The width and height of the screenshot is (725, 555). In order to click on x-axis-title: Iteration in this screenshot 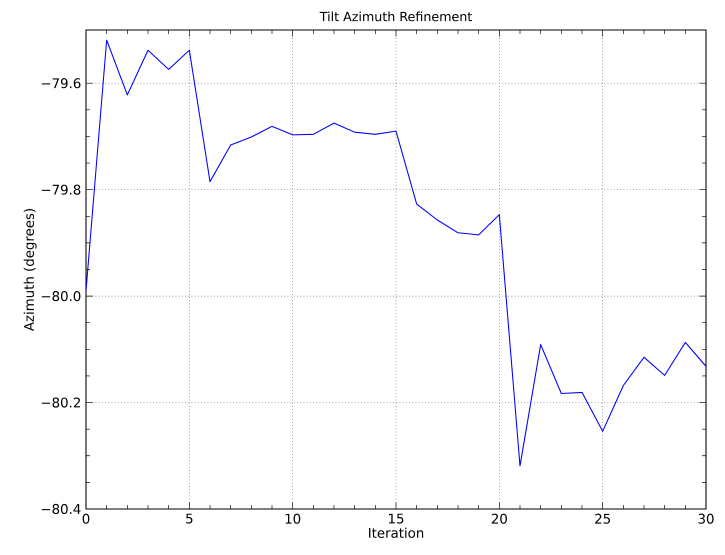, I will do `click(396, 533)`.